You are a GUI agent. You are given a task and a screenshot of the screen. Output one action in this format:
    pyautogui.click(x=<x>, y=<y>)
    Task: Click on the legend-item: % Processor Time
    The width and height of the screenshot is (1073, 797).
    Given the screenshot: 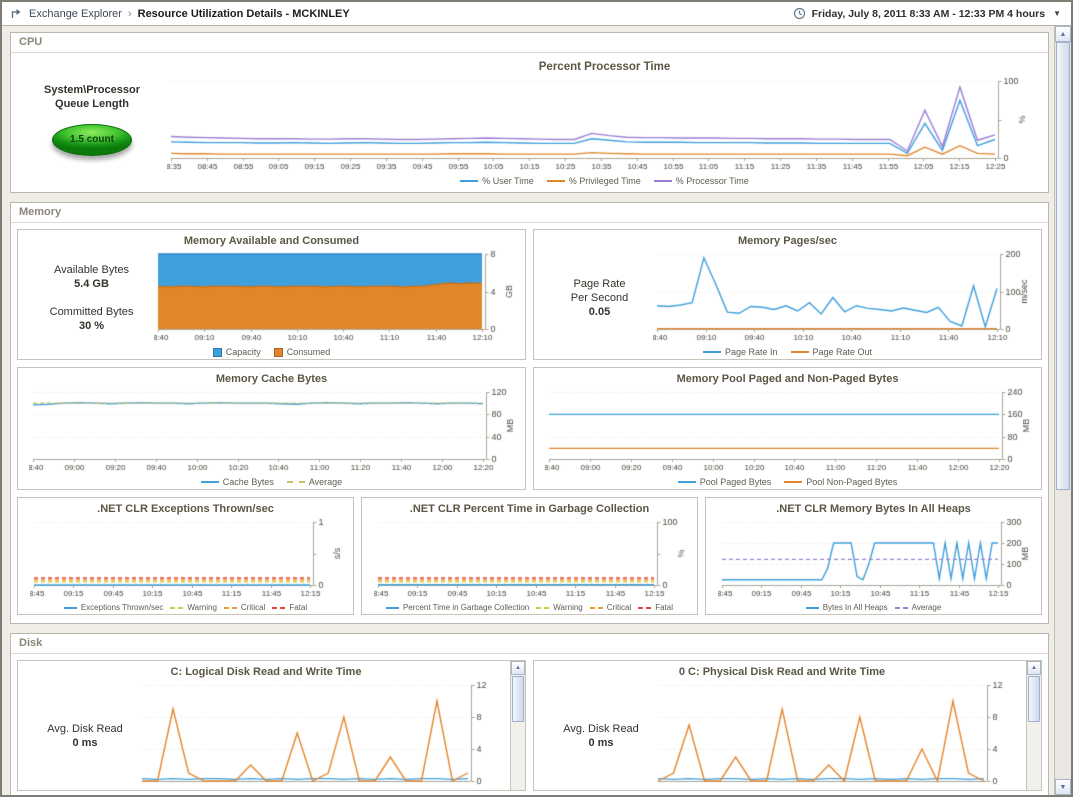 What is the action you would take?
    pyautogui.click(x=701, y=181)
    